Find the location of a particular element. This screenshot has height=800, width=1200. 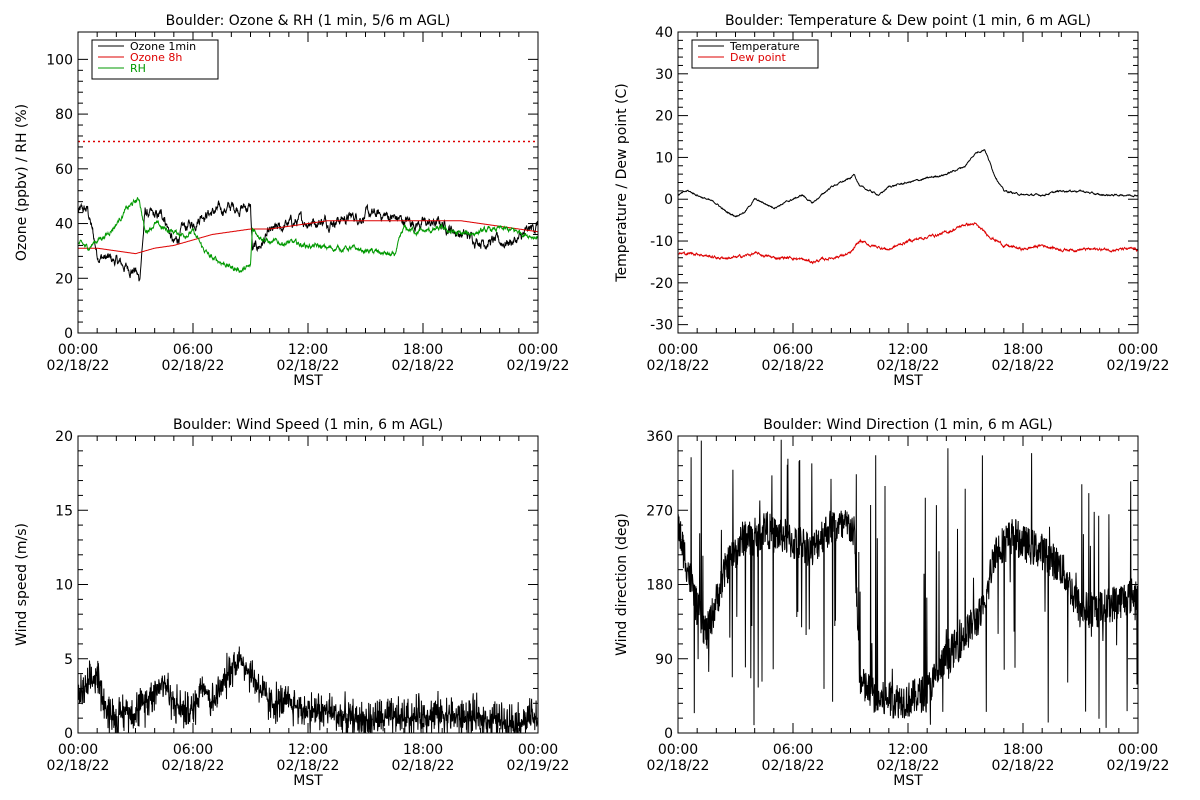

y-axis-label: Ozone (ppbv) / RH (%) is located at coordinates (22, 182).